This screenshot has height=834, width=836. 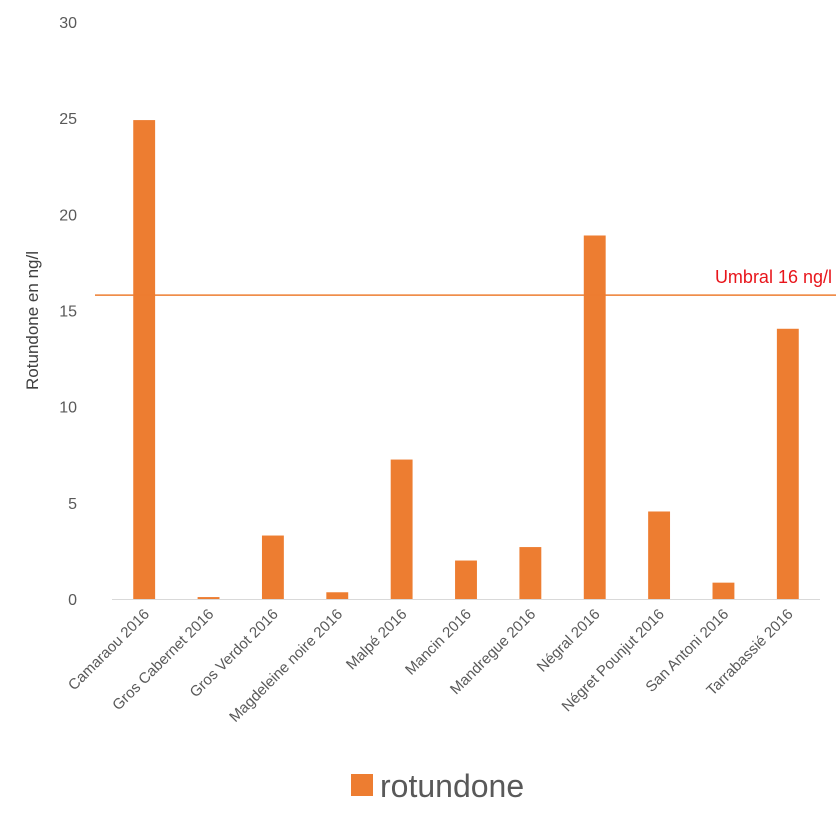 What do you see at coordinates (68, 23) in the screenshot?
I see `y-tick-label: 30` at bounding box center [68, 23].